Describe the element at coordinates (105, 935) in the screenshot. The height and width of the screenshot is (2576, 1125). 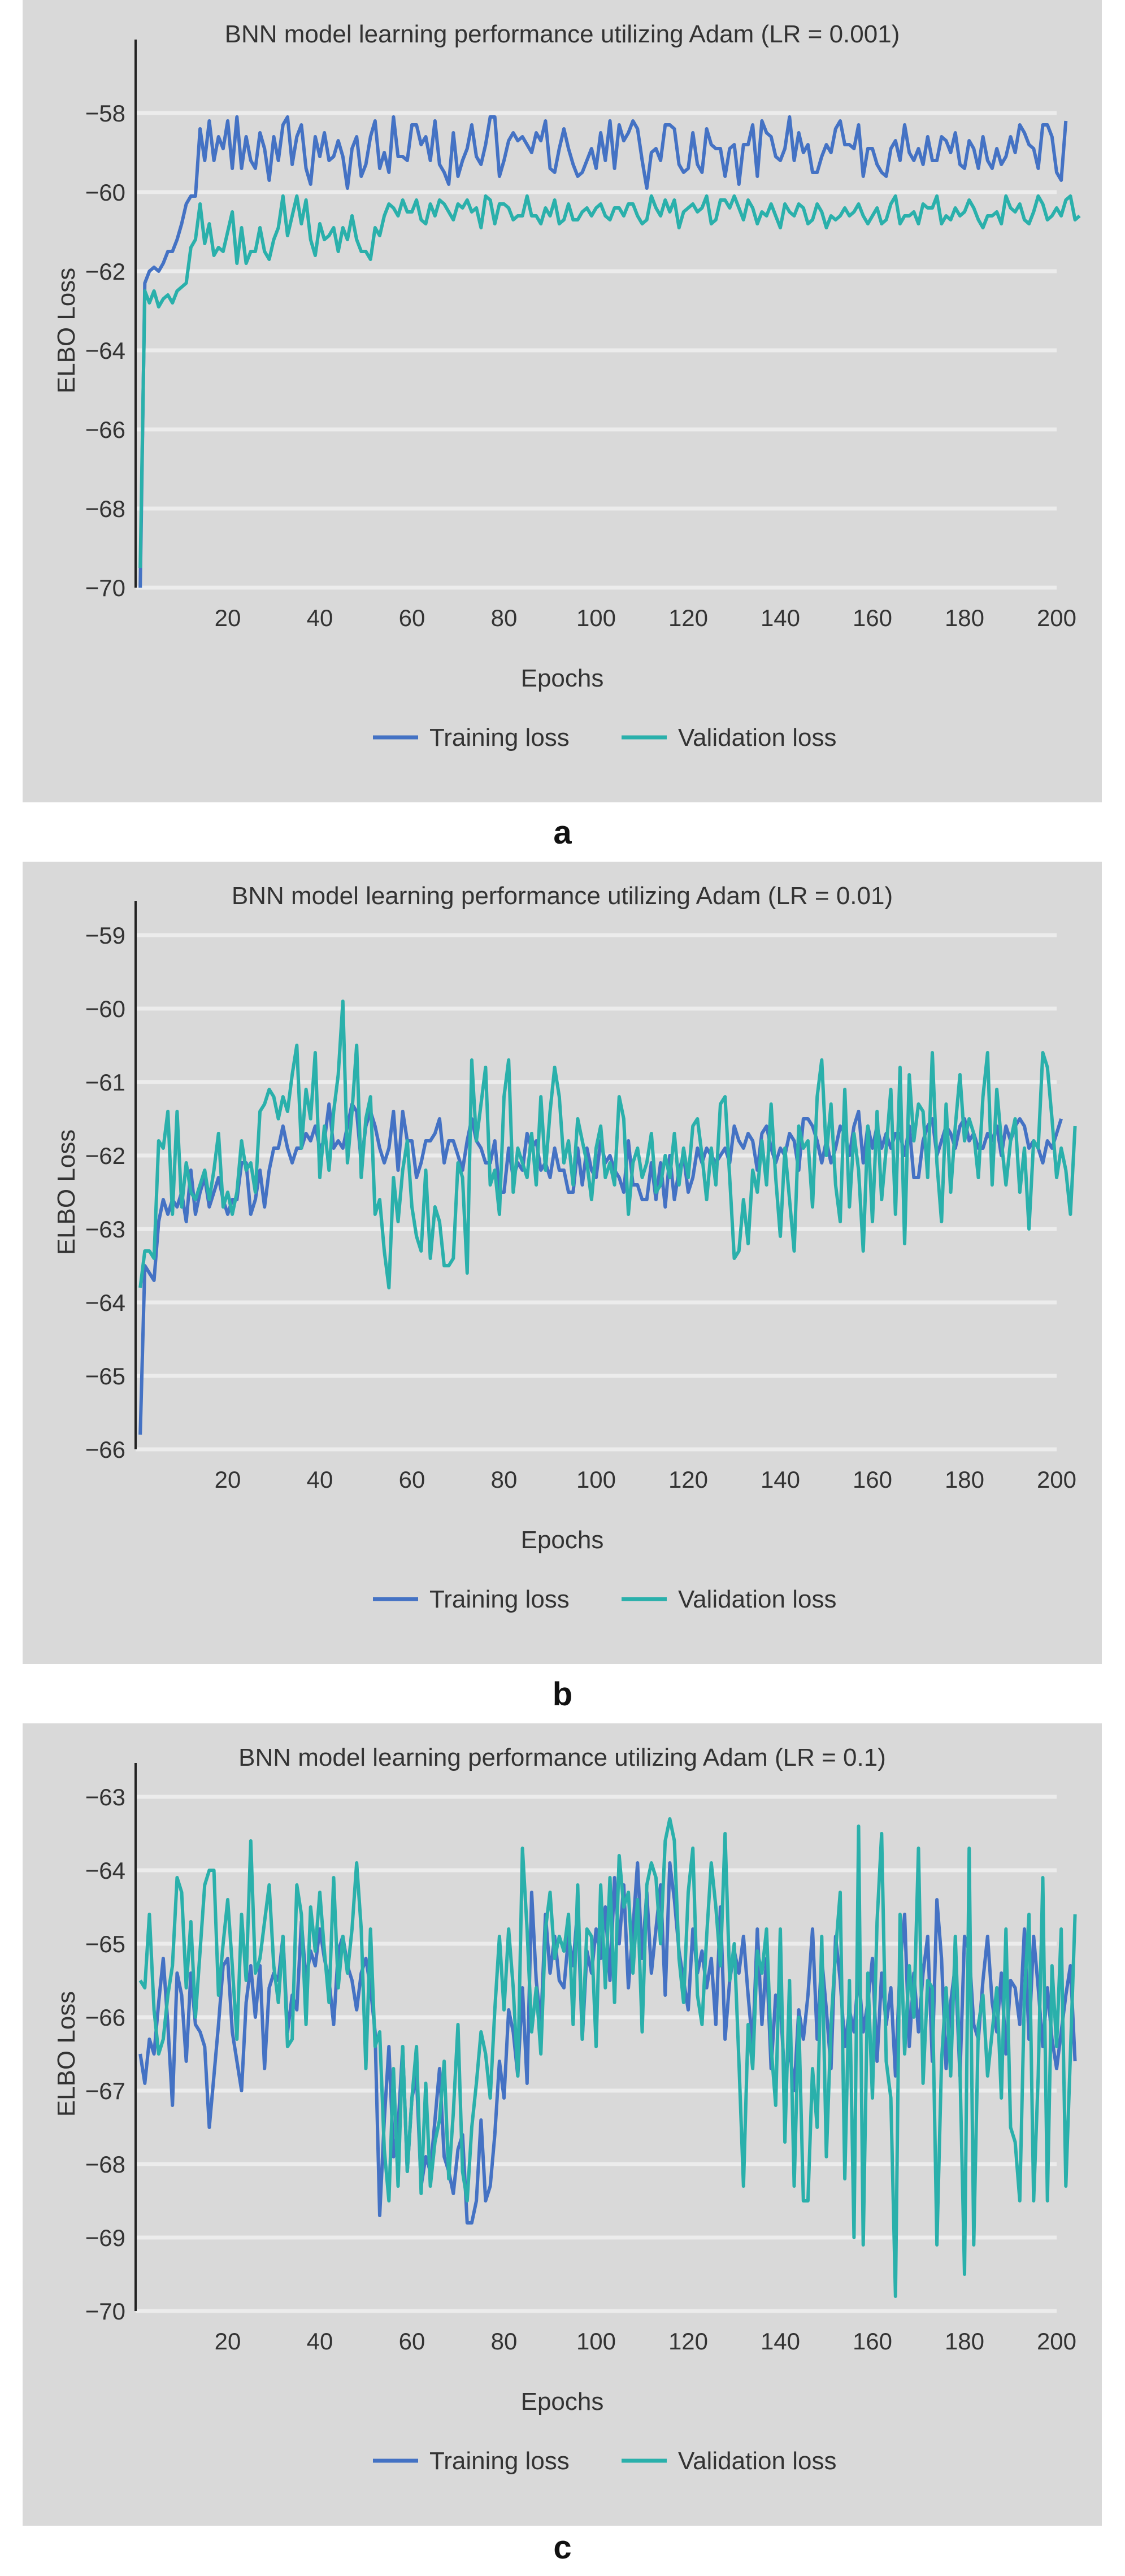
I see `y-tick-label: −59` at that location.